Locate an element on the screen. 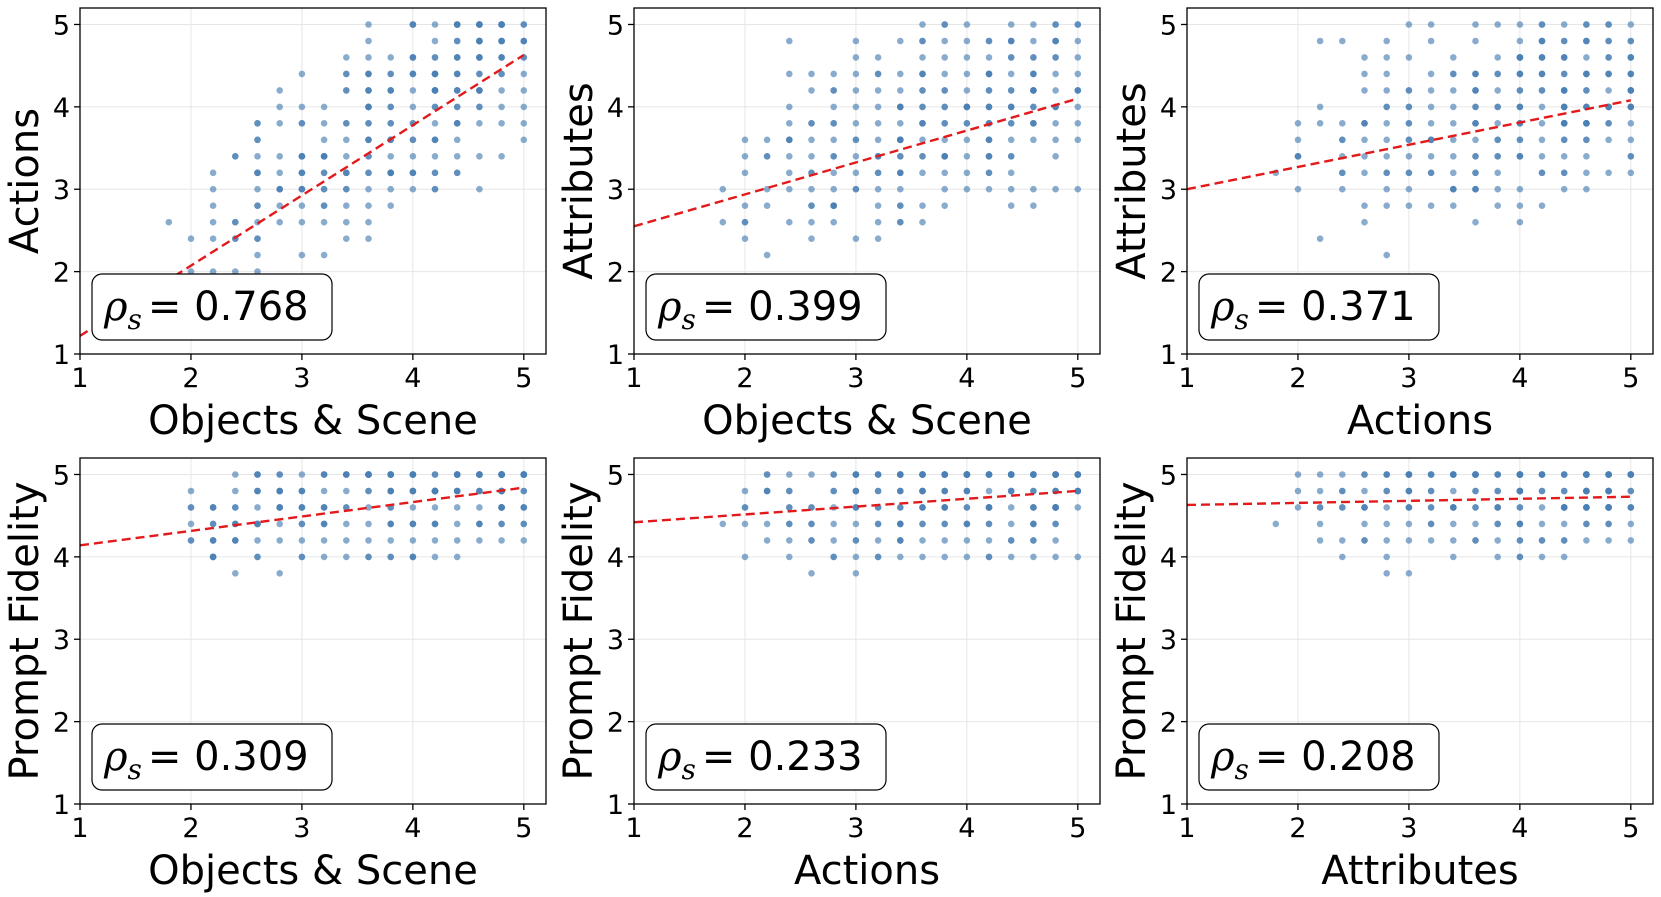 The width and height of the screenshot is (1661, 897). x-axis-label: Objects & Scene is located at coordinates (313, 421).